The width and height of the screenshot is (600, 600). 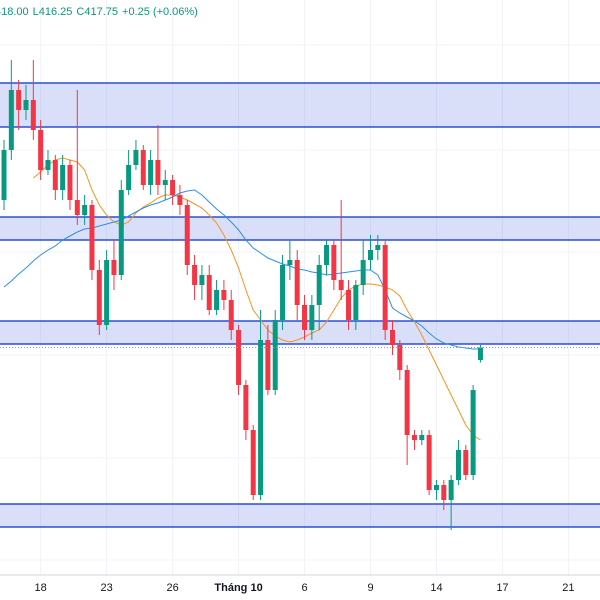 What do you see at coordinates (238, 588) in the screenshot?
I see `x-tick-label: Tháng 10` at bounding box center [238, 588].